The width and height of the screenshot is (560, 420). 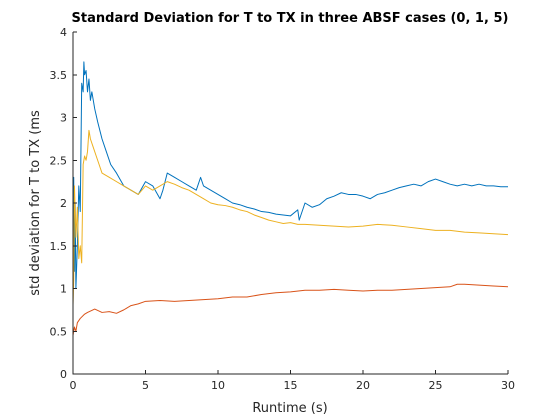 I want to click on x-tick-label: 10, so click(x=218, y=385).